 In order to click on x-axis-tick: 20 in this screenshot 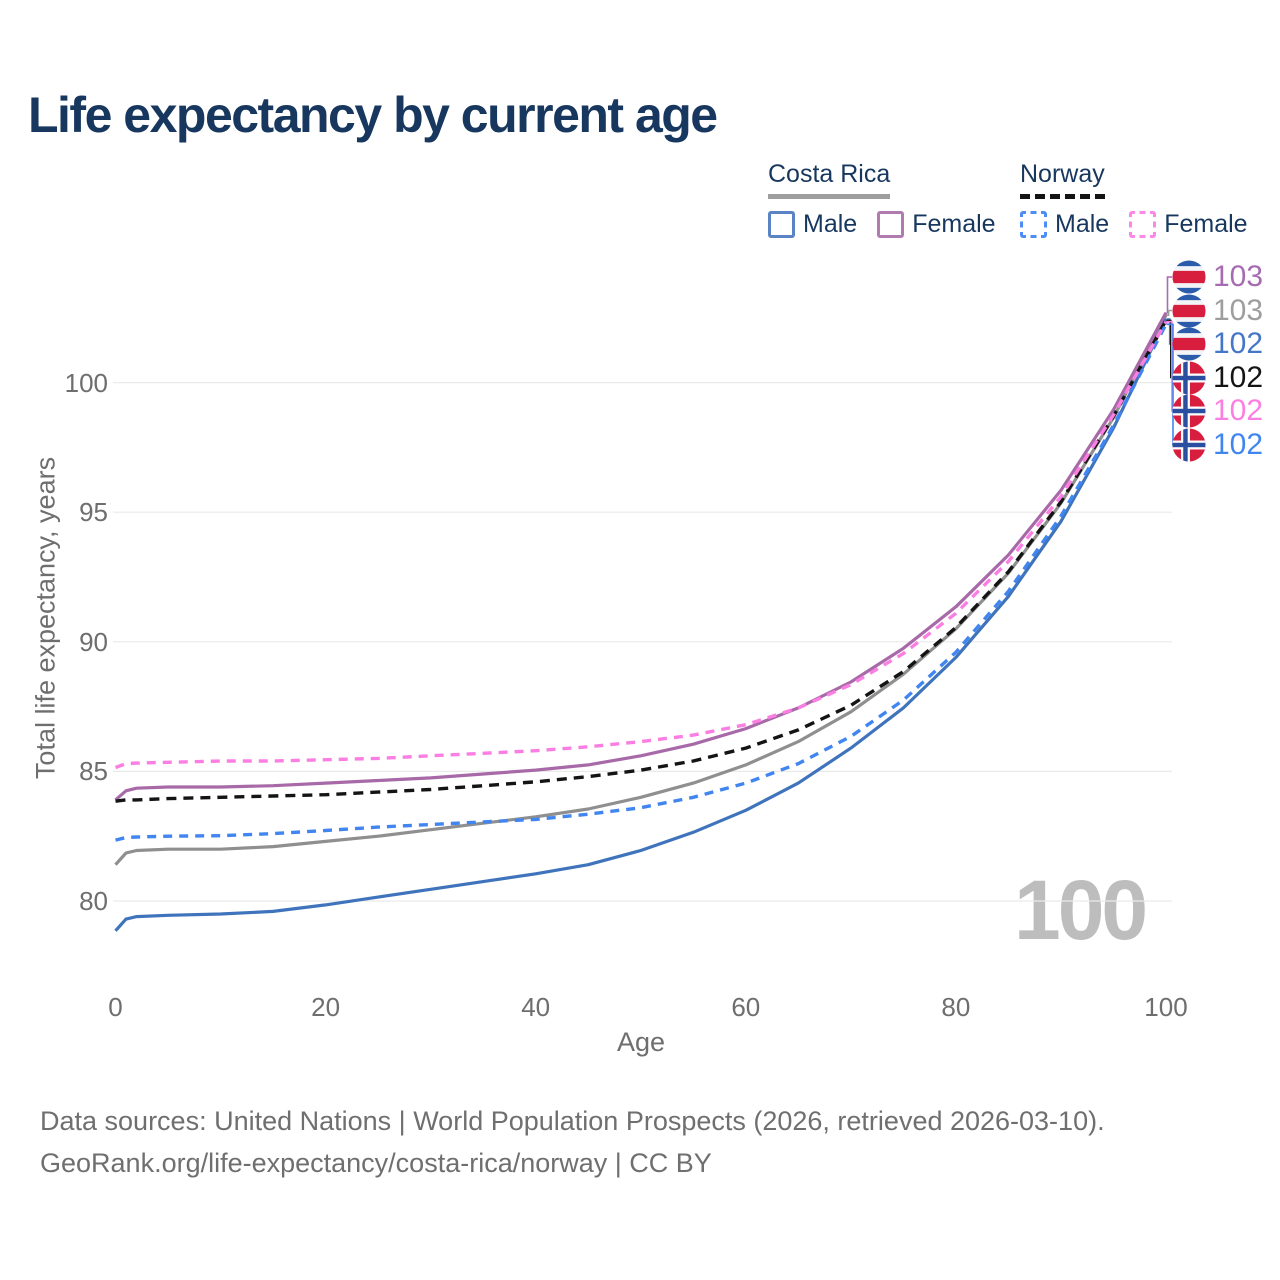, I will do `click(326, 1007)`.